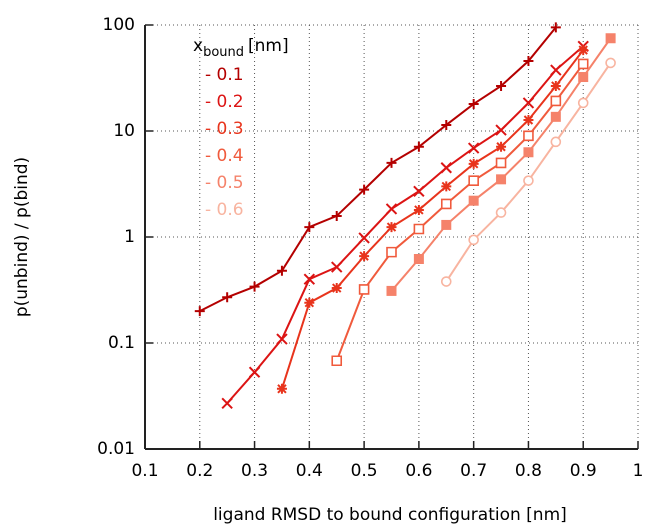 This screenshot has height=529, width=645. What do you see at coordinates (116, 449) in the screenshot?
I see `y-tick-label: 0.01` at bounding box center [116, 449].